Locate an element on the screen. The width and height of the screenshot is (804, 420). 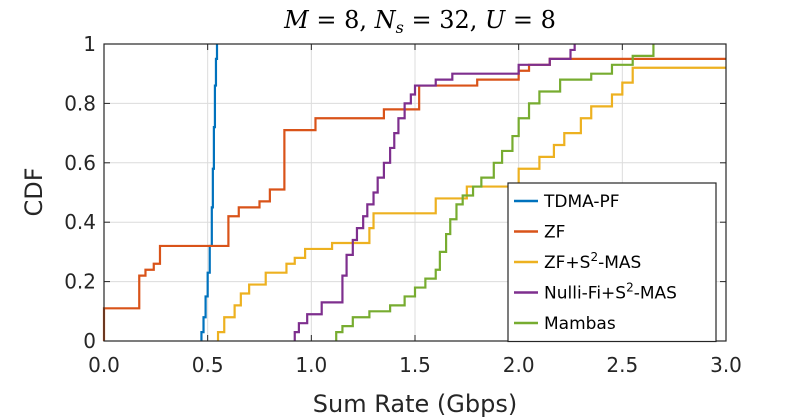
y-tick-label: 0.4 is located at coordinates (80, 222).